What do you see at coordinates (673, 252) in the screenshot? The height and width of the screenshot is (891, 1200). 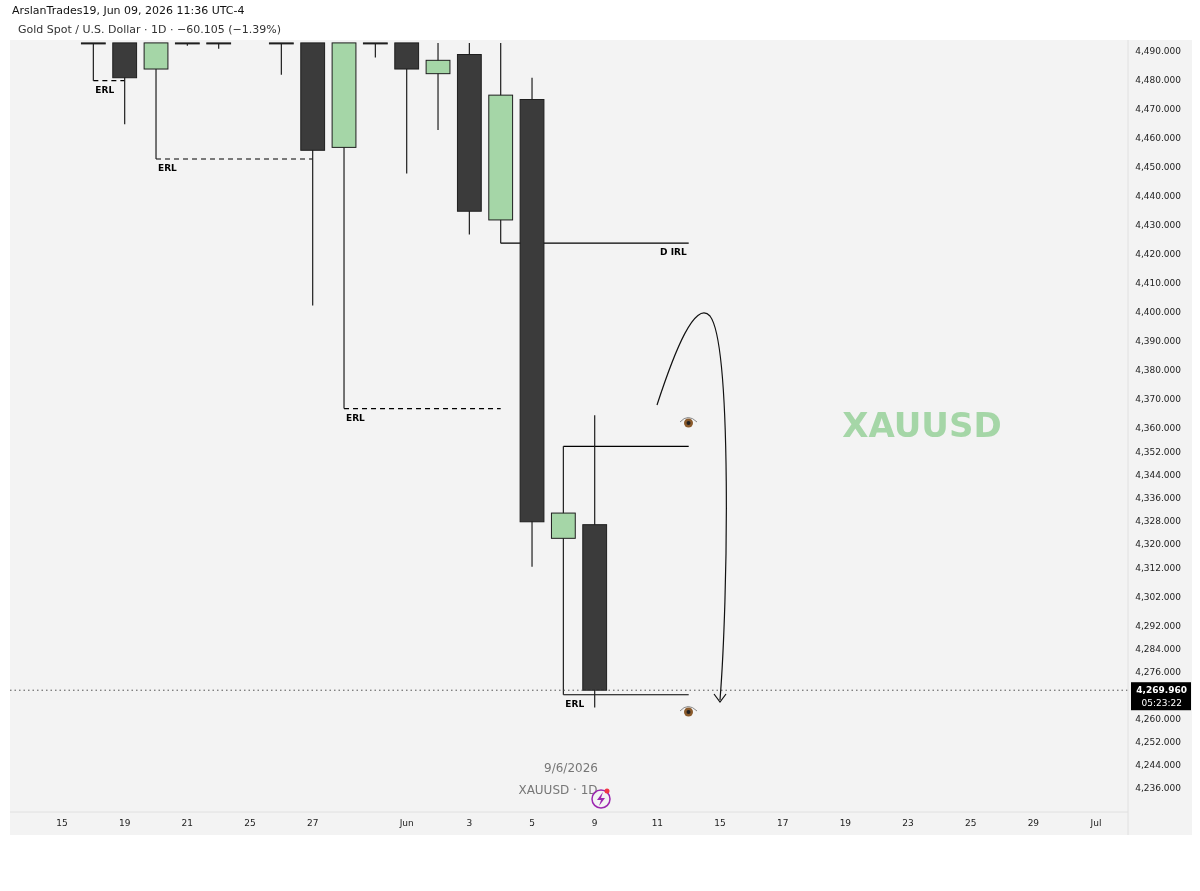 I see `series-label: D IRL` at bounding box center [673, 252].